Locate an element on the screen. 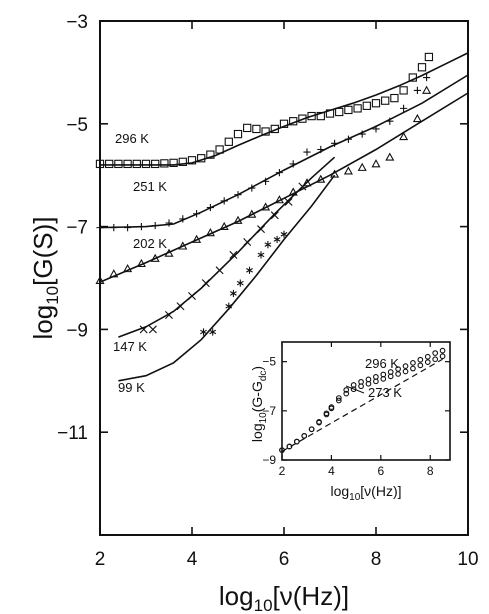 This screenshot has height=614, width=489. data-point-s0-16-shape is located at coordinates (247, 128).